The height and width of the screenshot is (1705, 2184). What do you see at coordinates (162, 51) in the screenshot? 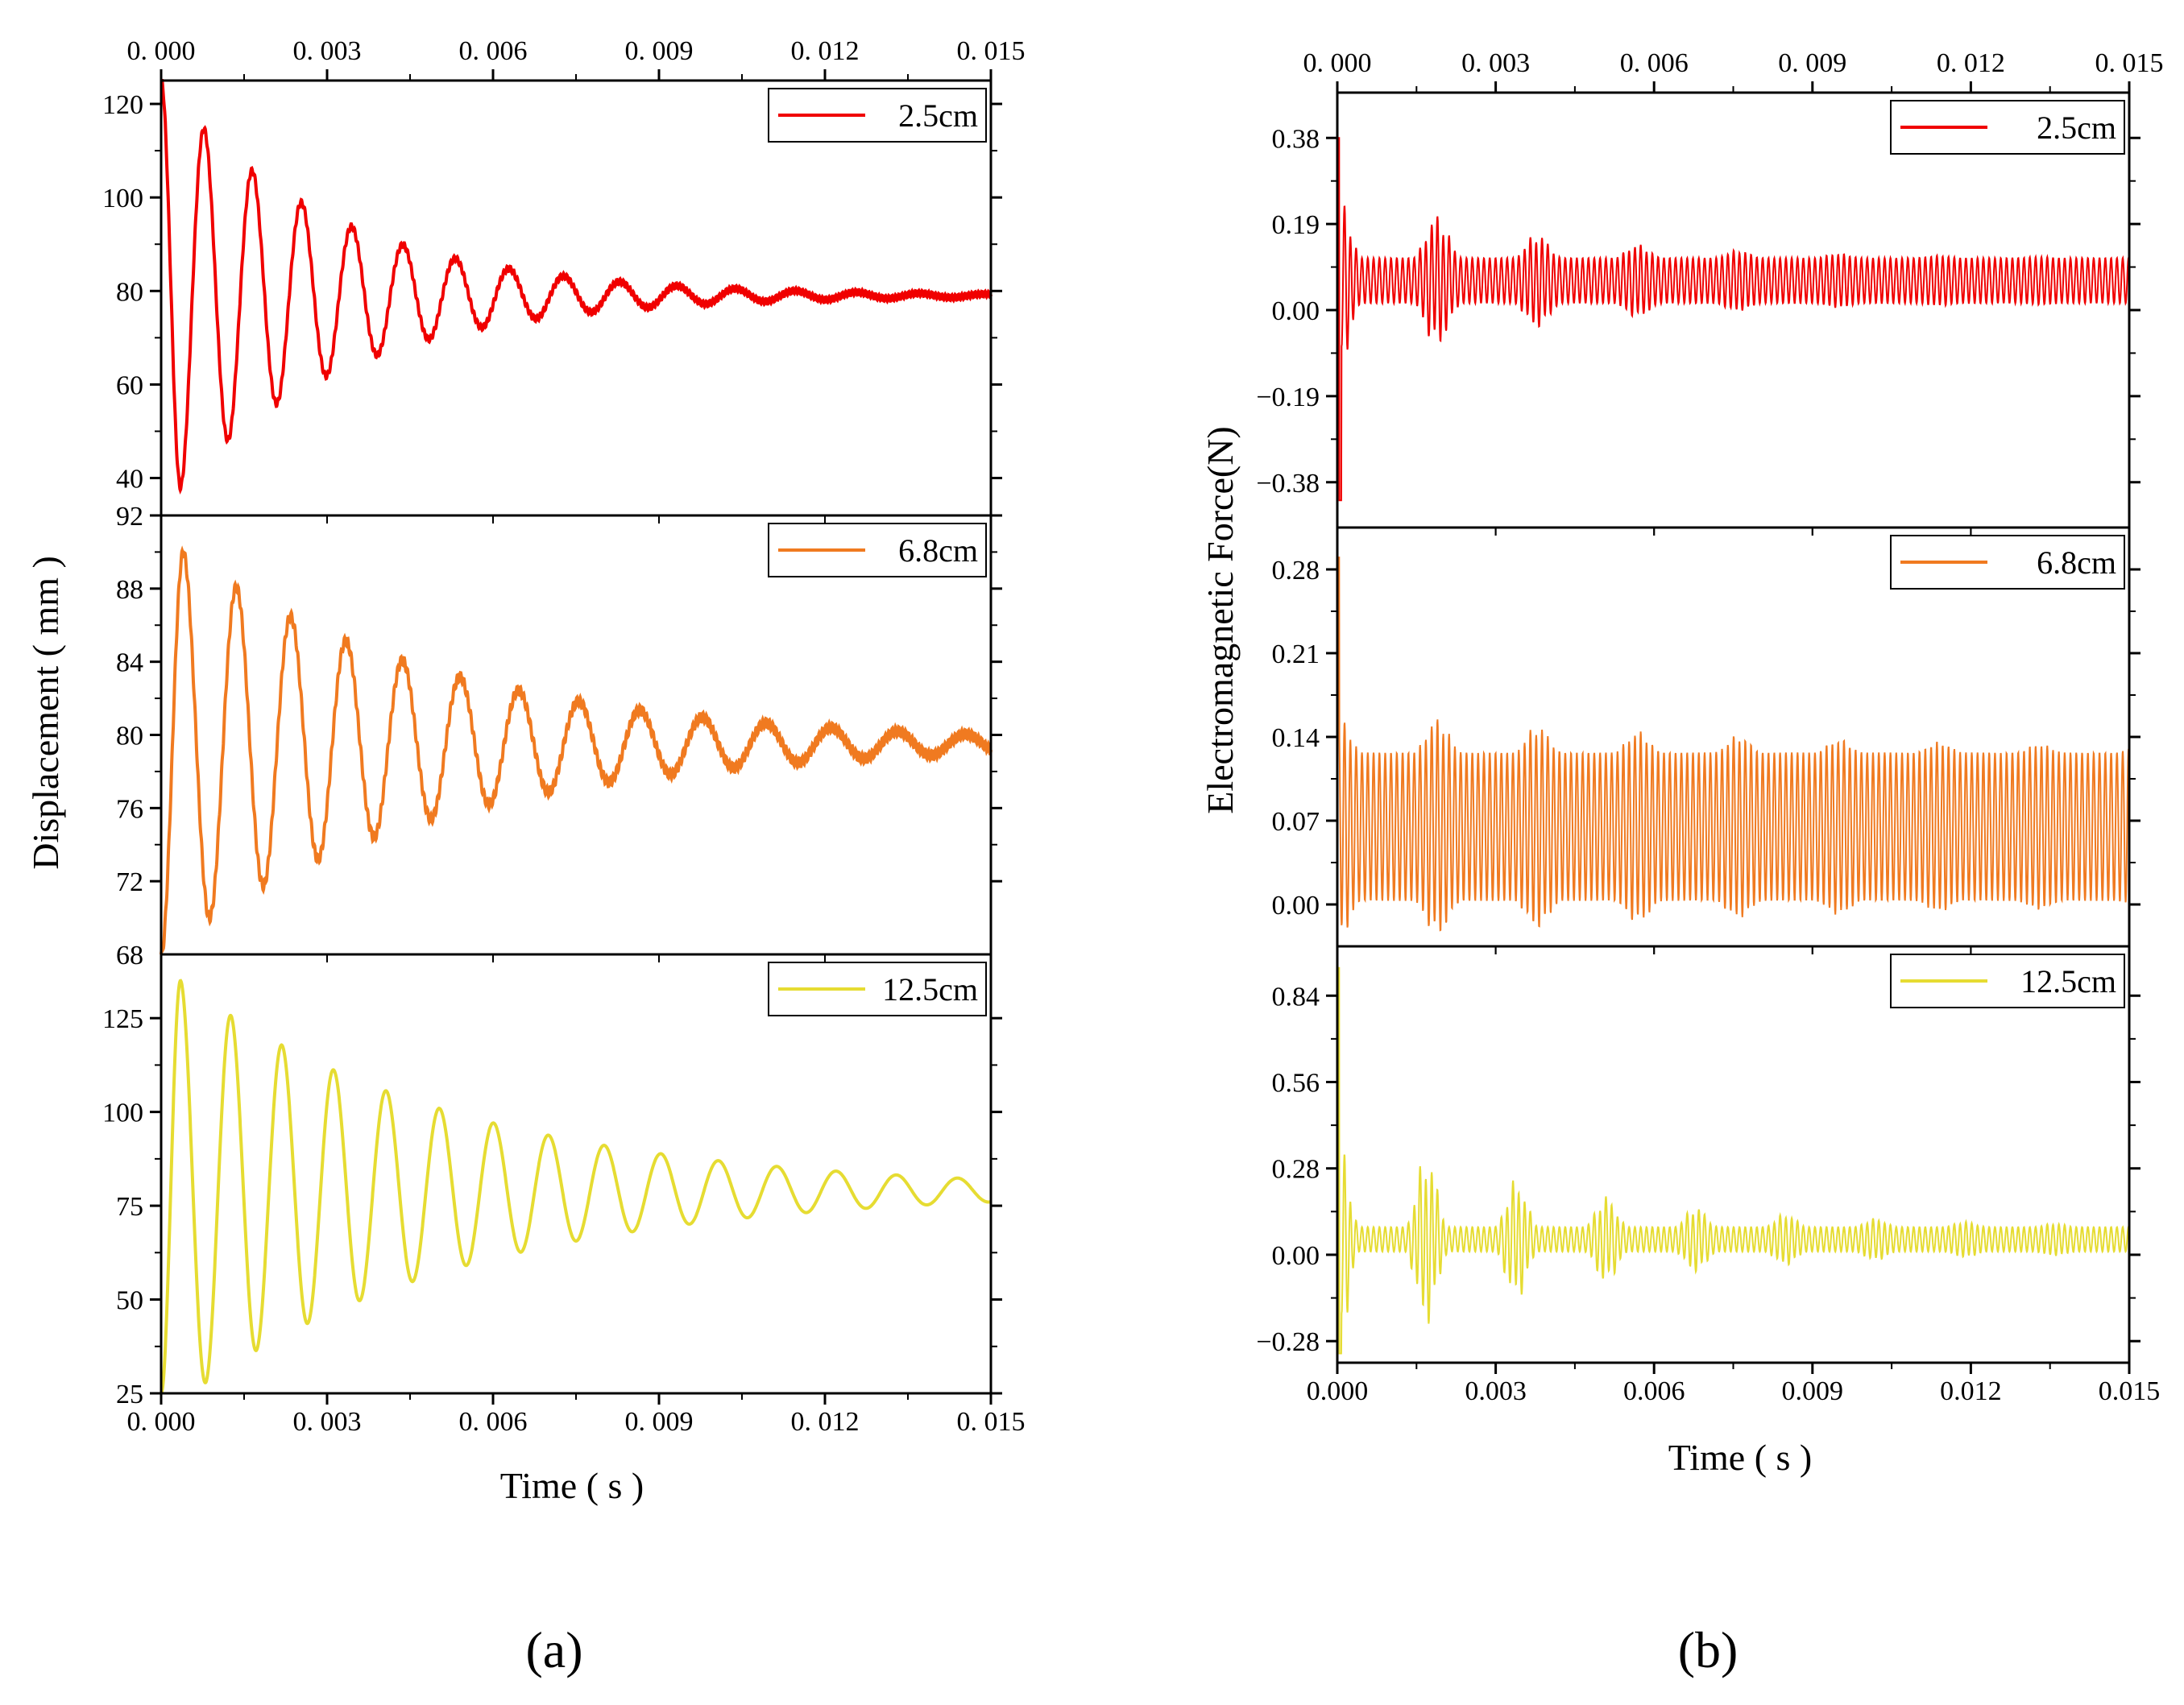
I see `panel-a-top-x-tick-label: 0. 000` at bounding box center [162, 51].